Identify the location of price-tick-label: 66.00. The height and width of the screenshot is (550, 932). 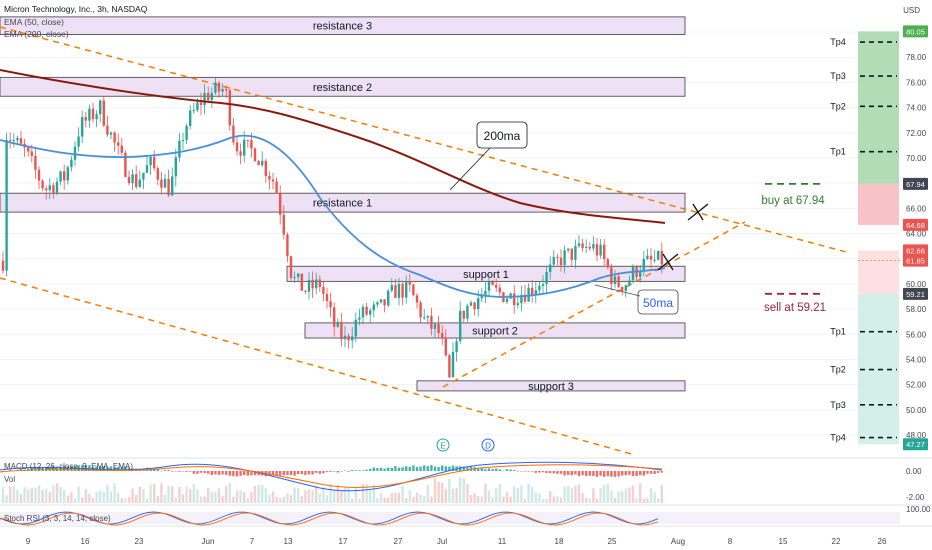
(916, 208).